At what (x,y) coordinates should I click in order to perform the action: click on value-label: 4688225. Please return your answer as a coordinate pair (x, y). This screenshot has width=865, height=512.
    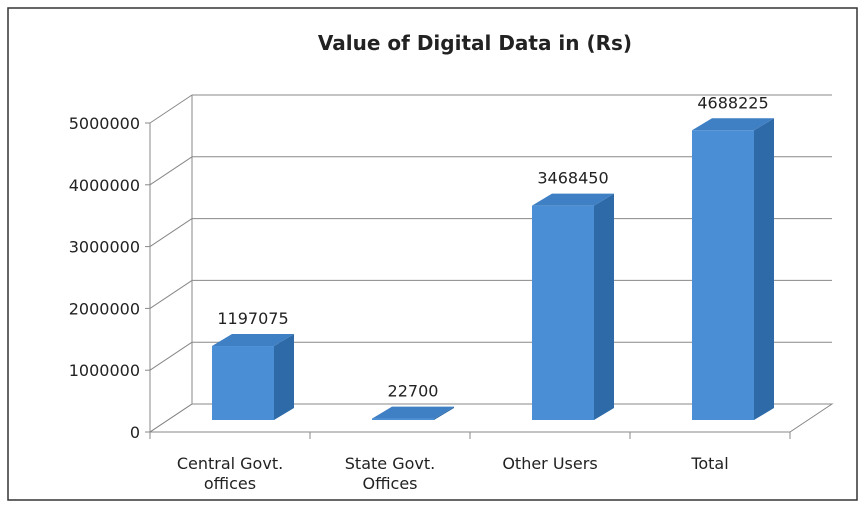
    Looking at the image, I should click on (732, 102).